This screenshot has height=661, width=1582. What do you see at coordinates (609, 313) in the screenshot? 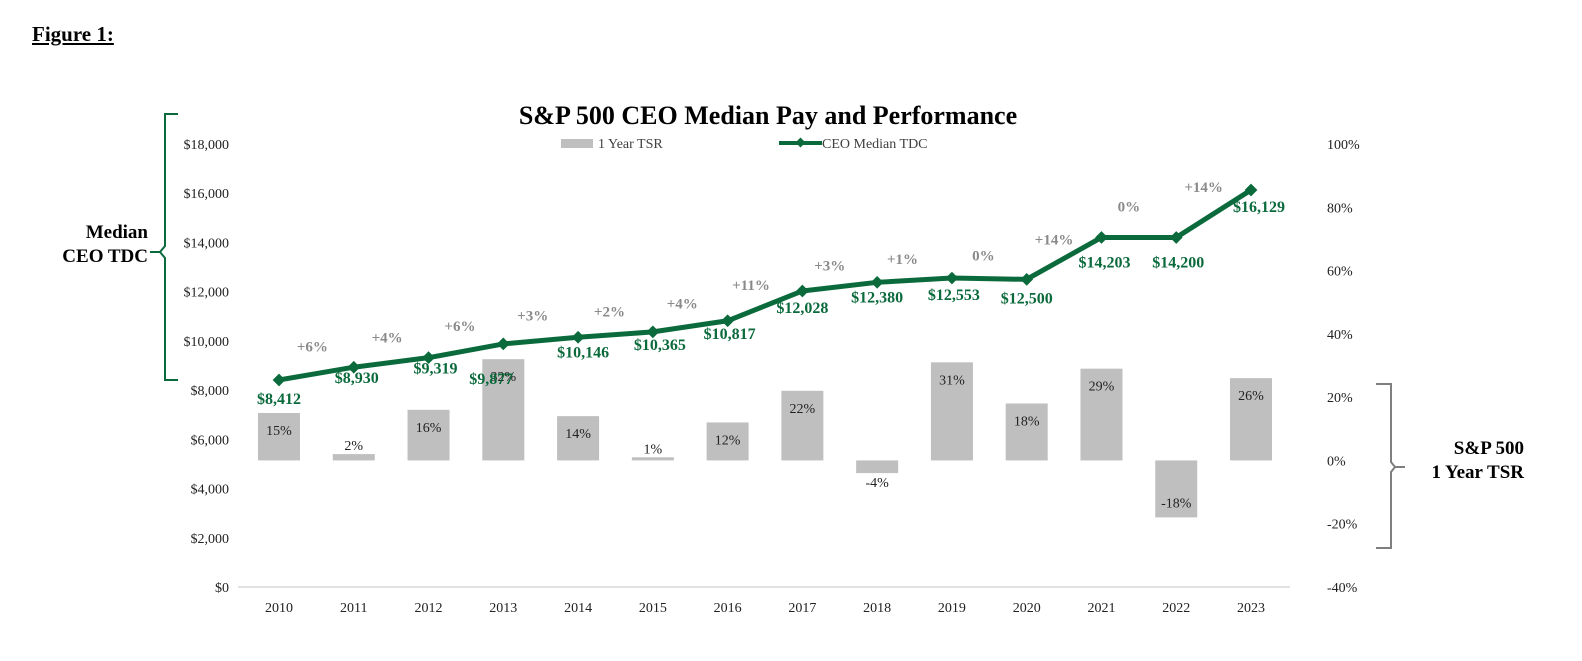
I see `line-change-label: +2%` at bounding box center [609, 313].